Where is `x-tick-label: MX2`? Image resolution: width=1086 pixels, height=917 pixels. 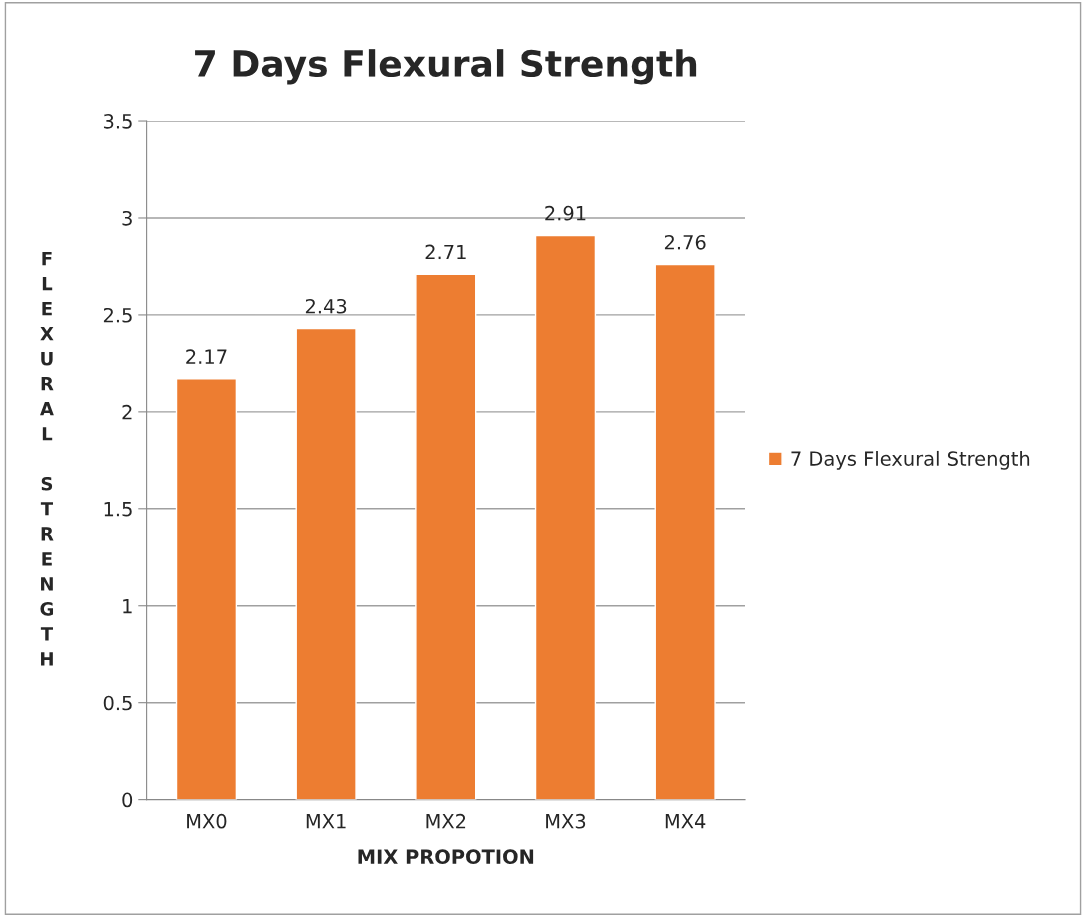 x-tick-label: MX2 is located at coordinates (446, 821).